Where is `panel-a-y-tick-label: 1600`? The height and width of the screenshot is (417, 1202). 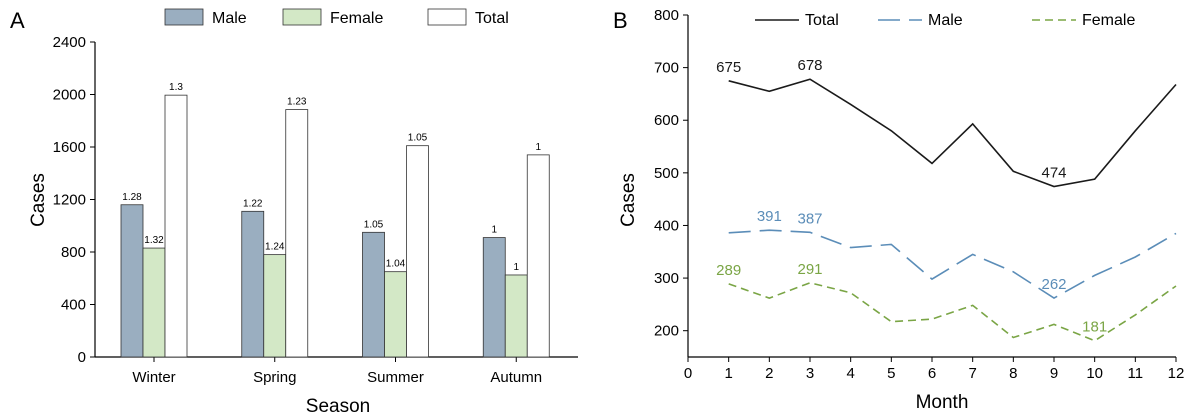
panel-a-y-tick-label: 1600 is located at coordinates (69, 147).